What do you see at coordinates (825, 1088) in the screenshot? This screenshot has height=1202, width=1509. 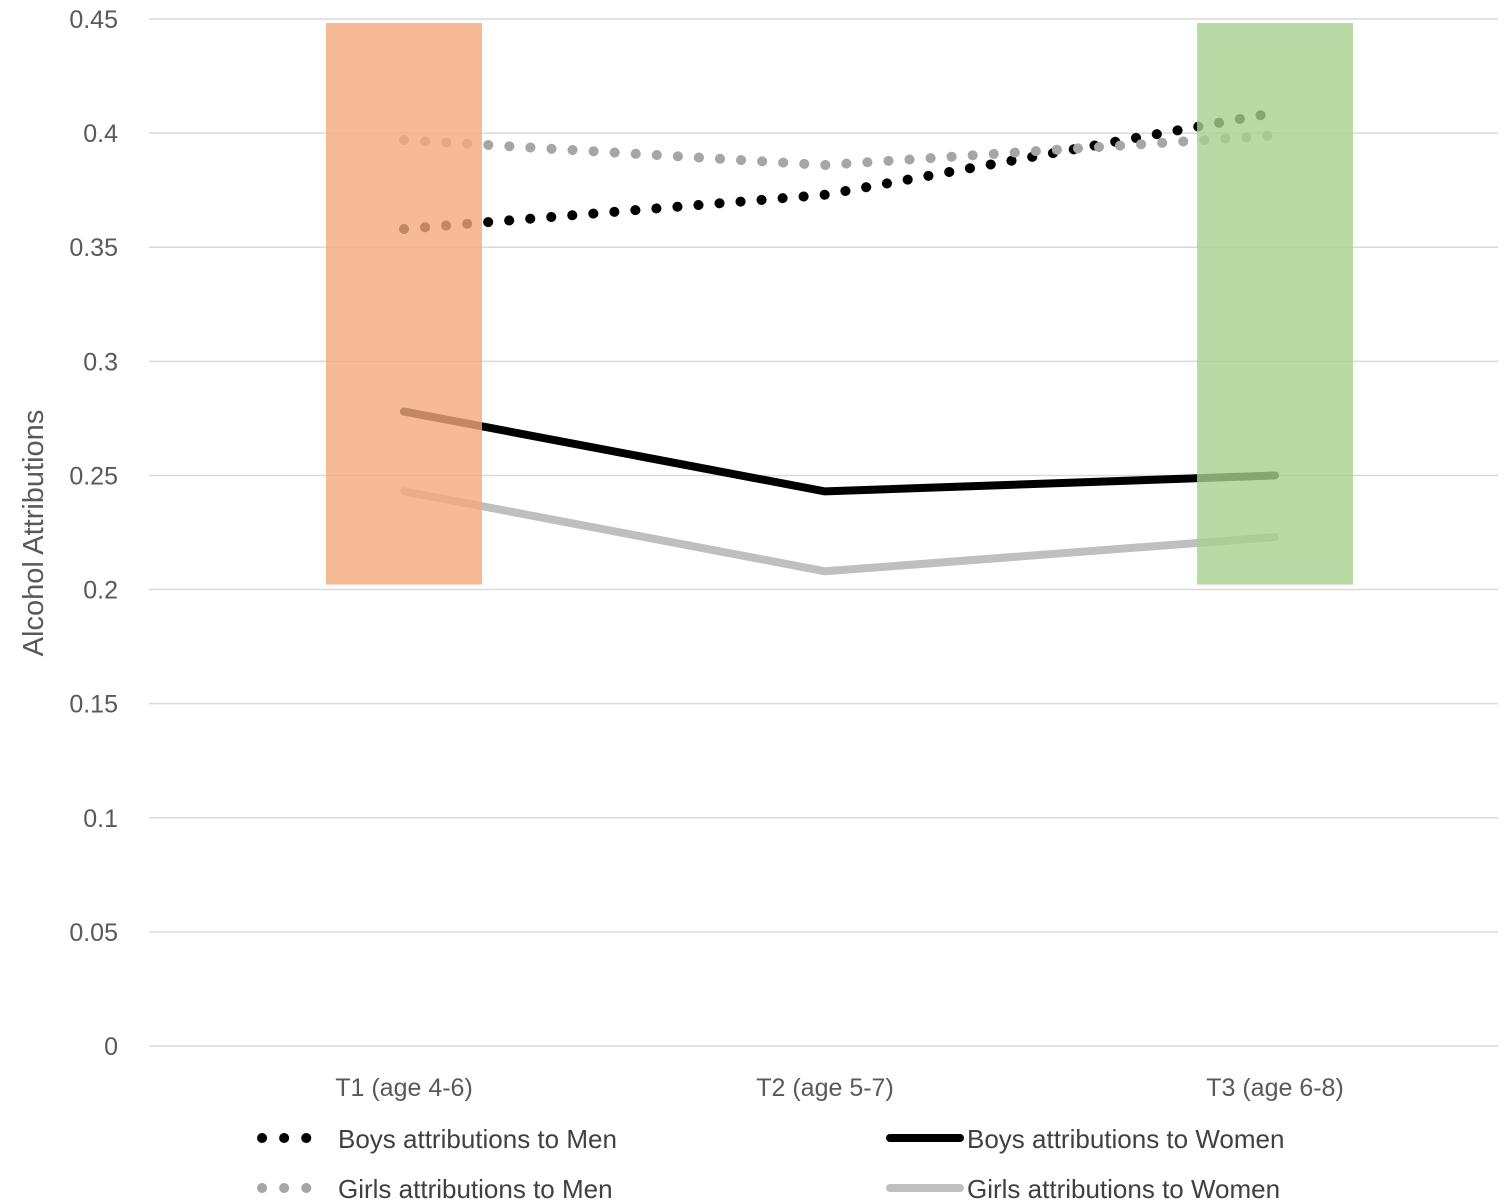 I see `x-tick-label: T2 (age 5-7)` at bounding box center [825, 1088].